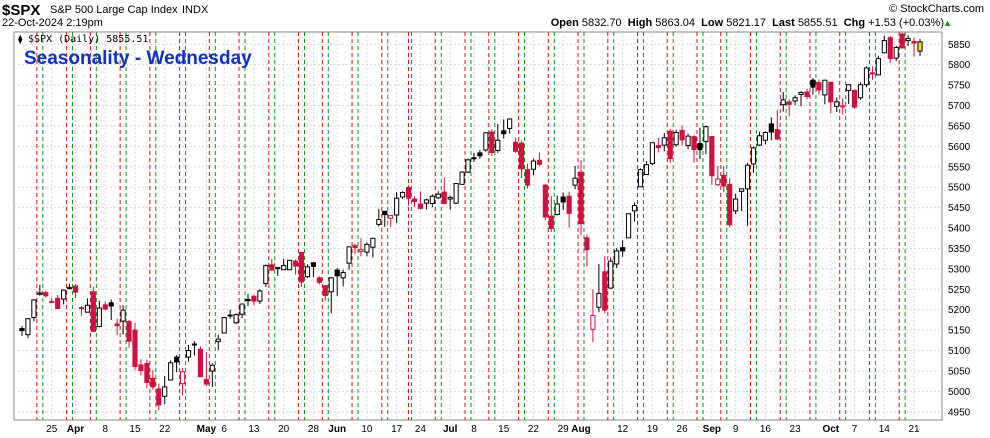 This screenshot has width=990, height=438. What do you see at coordinates (284, 429) in the screenshot?
I see `x-tick-label: 20` at bounding box center [284, 429].